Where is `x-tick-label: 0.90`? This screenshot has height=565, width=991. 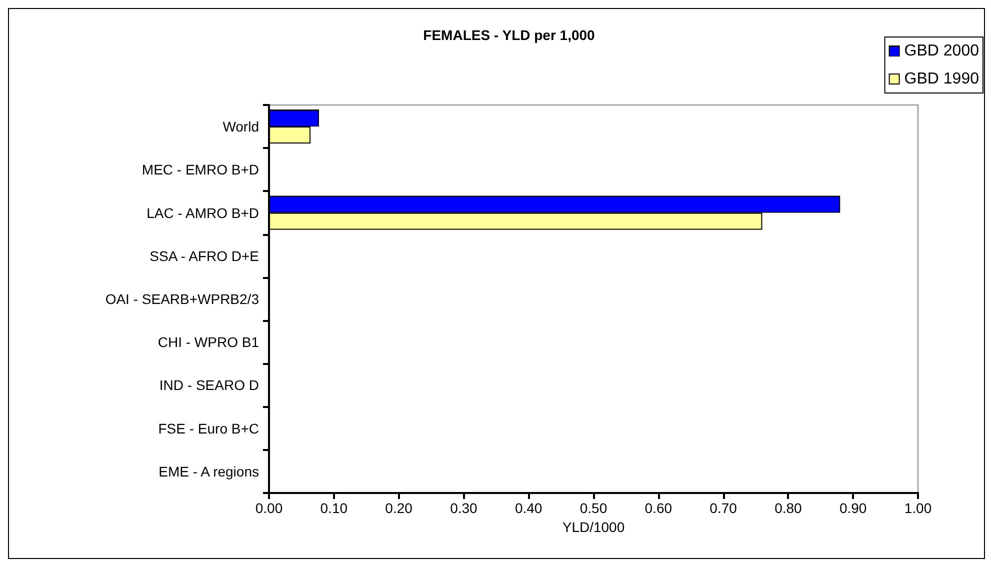 x-tick-label: 0.90 is located at coordinates (853, 508).